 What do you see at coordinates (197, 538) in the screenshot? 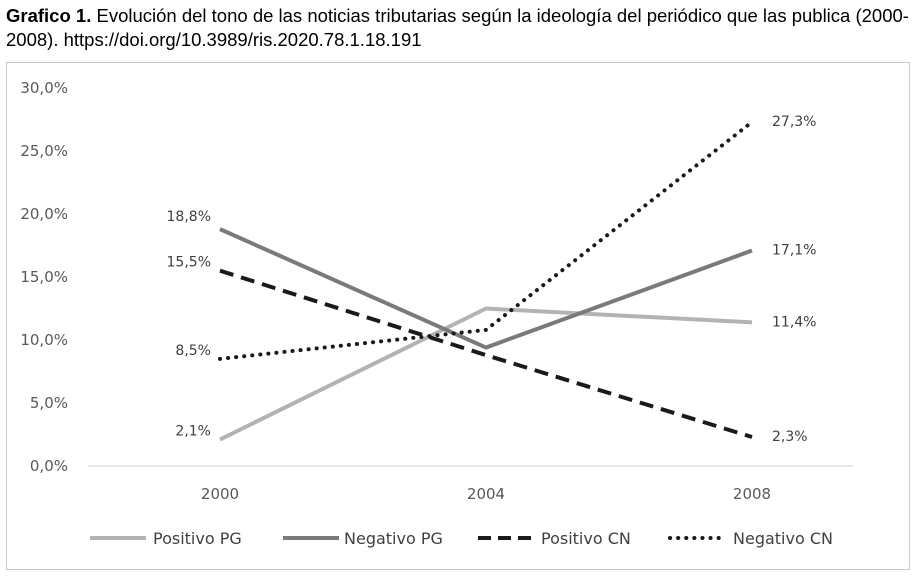
I see `legend-label: Positivo PG` at bounding box center [197, 538].